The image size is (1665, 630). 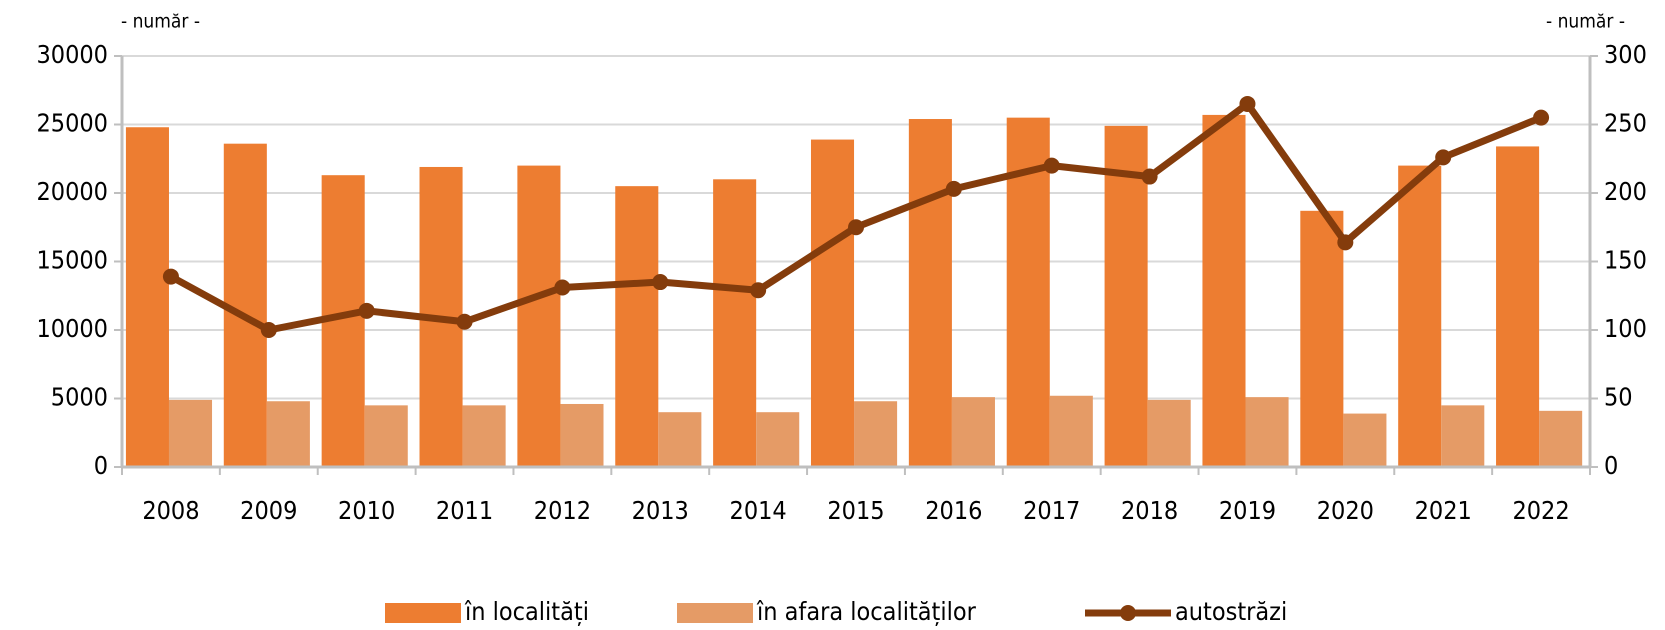 I want to click on y-tick-label: 10000, so click(x=72, y=328).